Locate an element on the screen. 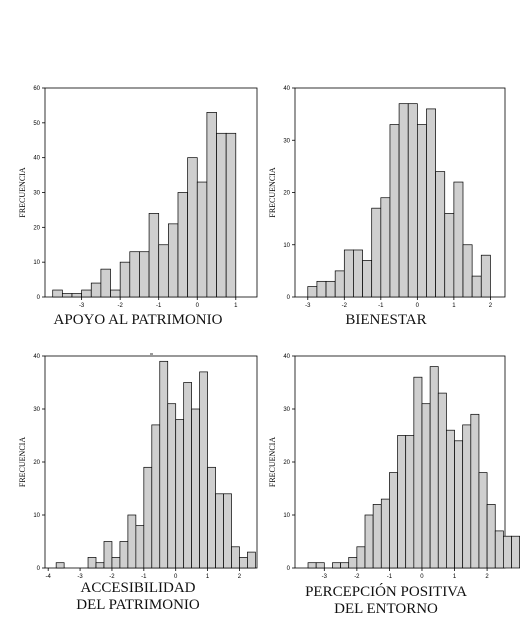 The height and width of the screenshot is (631, 529). caption-bienestar-text: BIENESTAR is located at coordinates (386, 320).